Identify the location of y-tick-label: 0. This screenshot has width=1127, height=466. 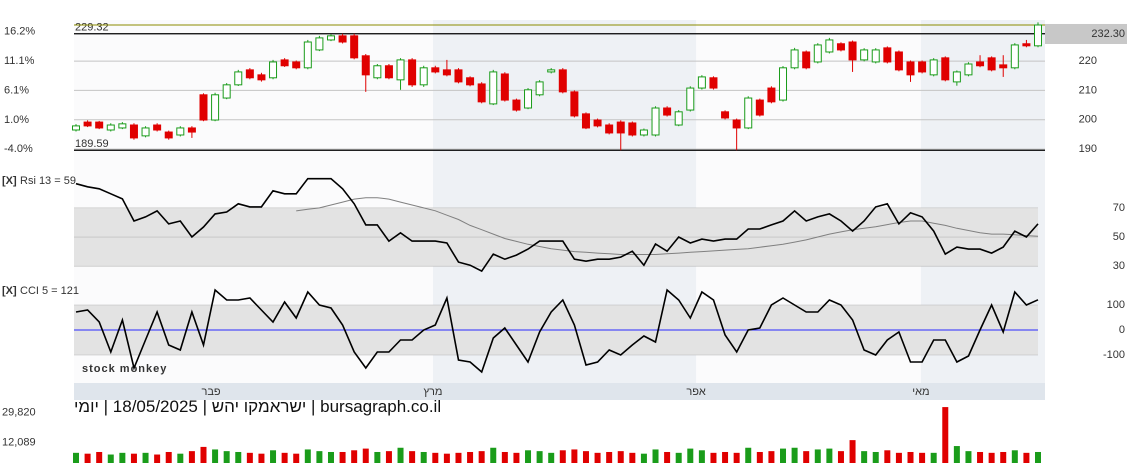
(1122, 330).